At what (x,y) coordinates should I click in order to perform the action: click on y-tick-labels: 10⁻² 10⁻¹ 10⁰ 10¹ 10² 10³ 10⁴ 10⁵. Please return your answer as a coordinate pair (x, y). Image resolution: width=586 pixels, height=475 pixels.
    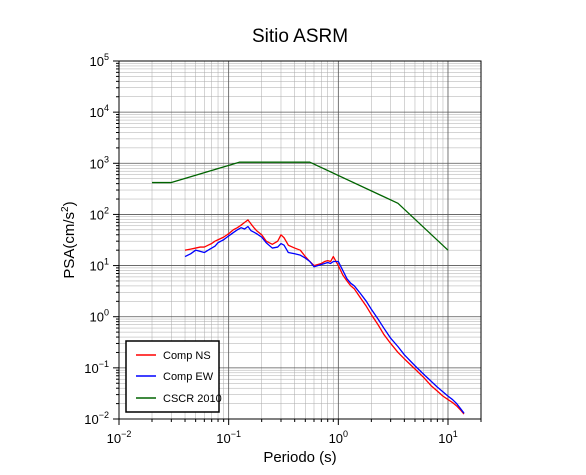
    Looking at the image, I should click on (96, 239).